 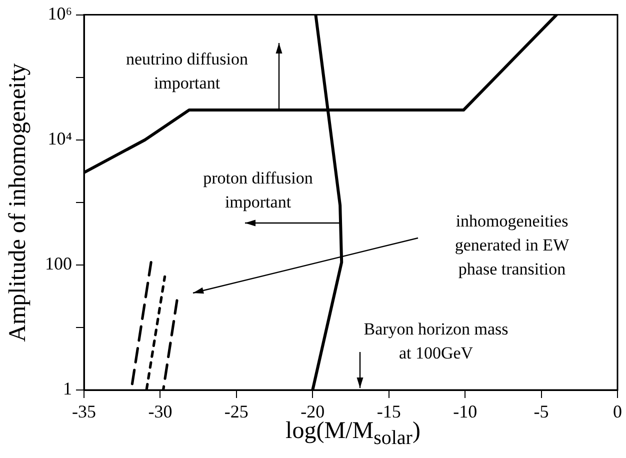 I want to click on y-tick-label: 1, so click(x=67, y=388).